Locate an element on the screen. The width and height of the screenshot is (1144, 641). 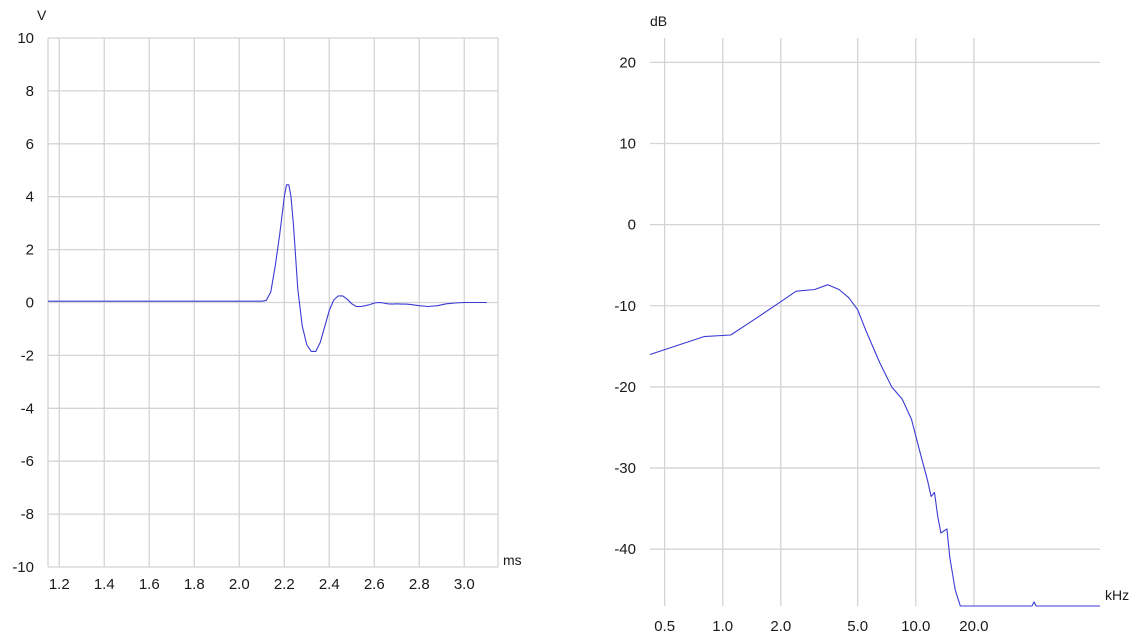
freq-y-tick-label: 20 is located at coordinates (627, 62).